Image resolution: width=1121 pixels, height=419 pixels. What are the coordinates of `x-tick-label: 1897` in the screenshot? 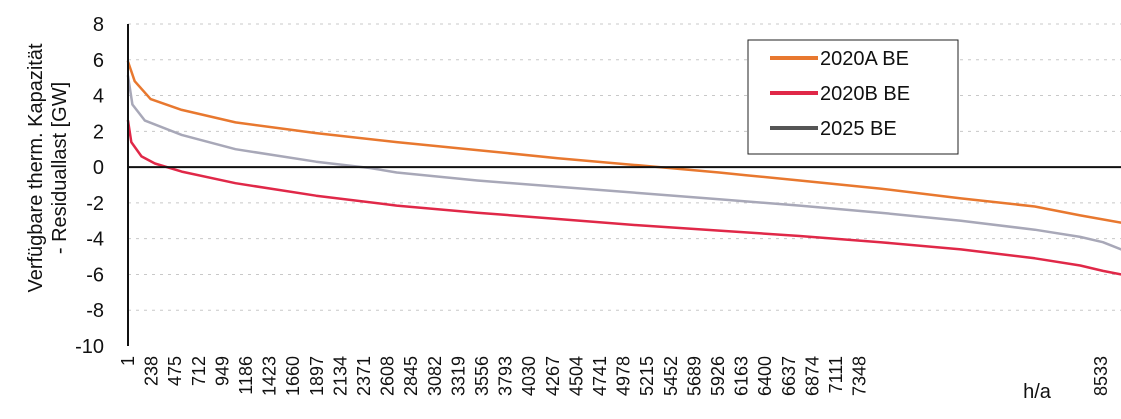 It's located at (317, 376).